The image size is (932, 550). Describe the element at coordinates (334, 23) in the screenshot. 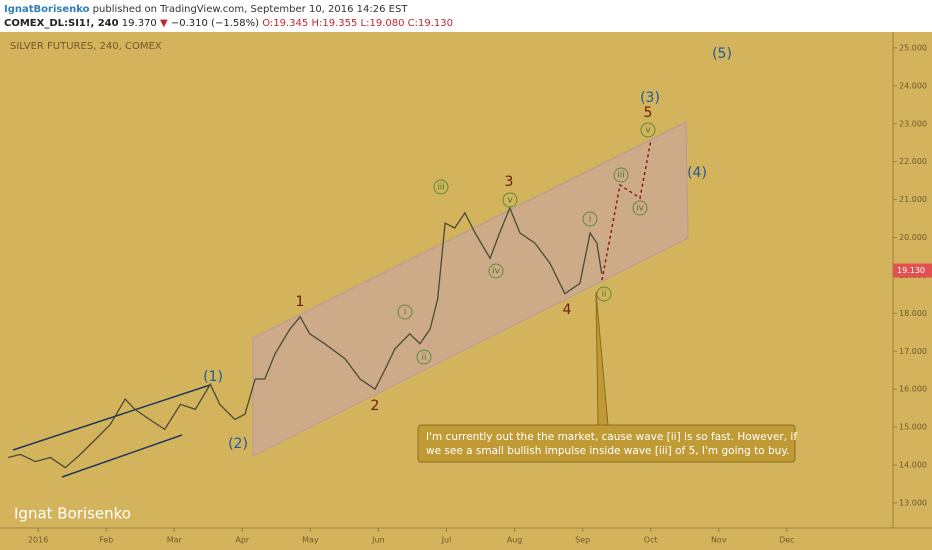

I see `high: H:19.355` at that location.